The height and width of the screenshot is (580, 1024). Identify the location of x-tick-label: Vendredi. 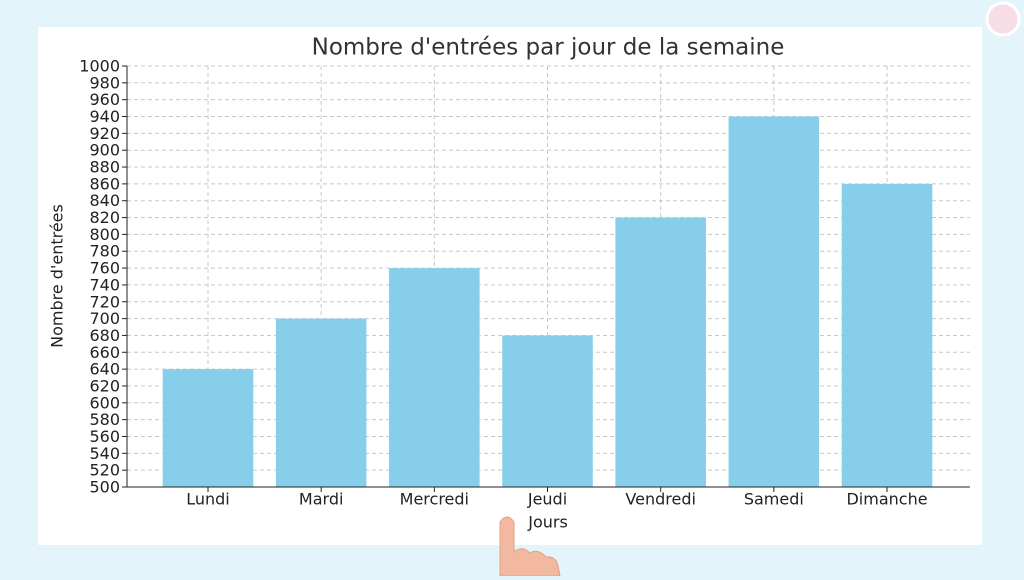
(660, 499).